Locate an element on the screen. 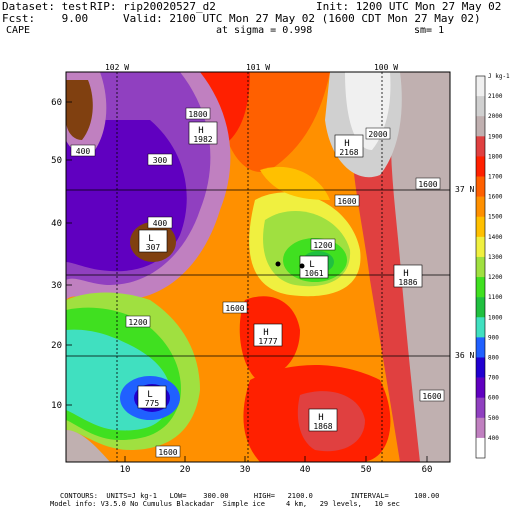 The height and width of the screenshot is (512, 512). y-tick-label: 20 is located at coordinates (56, 346).